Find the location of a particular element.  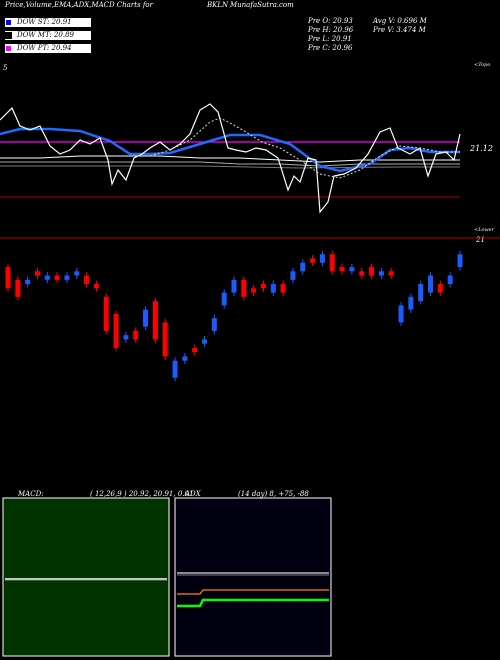

chart-title: Price,Volume,EMA,ADX,MACD Charts for is located at coordinates (79, 5).